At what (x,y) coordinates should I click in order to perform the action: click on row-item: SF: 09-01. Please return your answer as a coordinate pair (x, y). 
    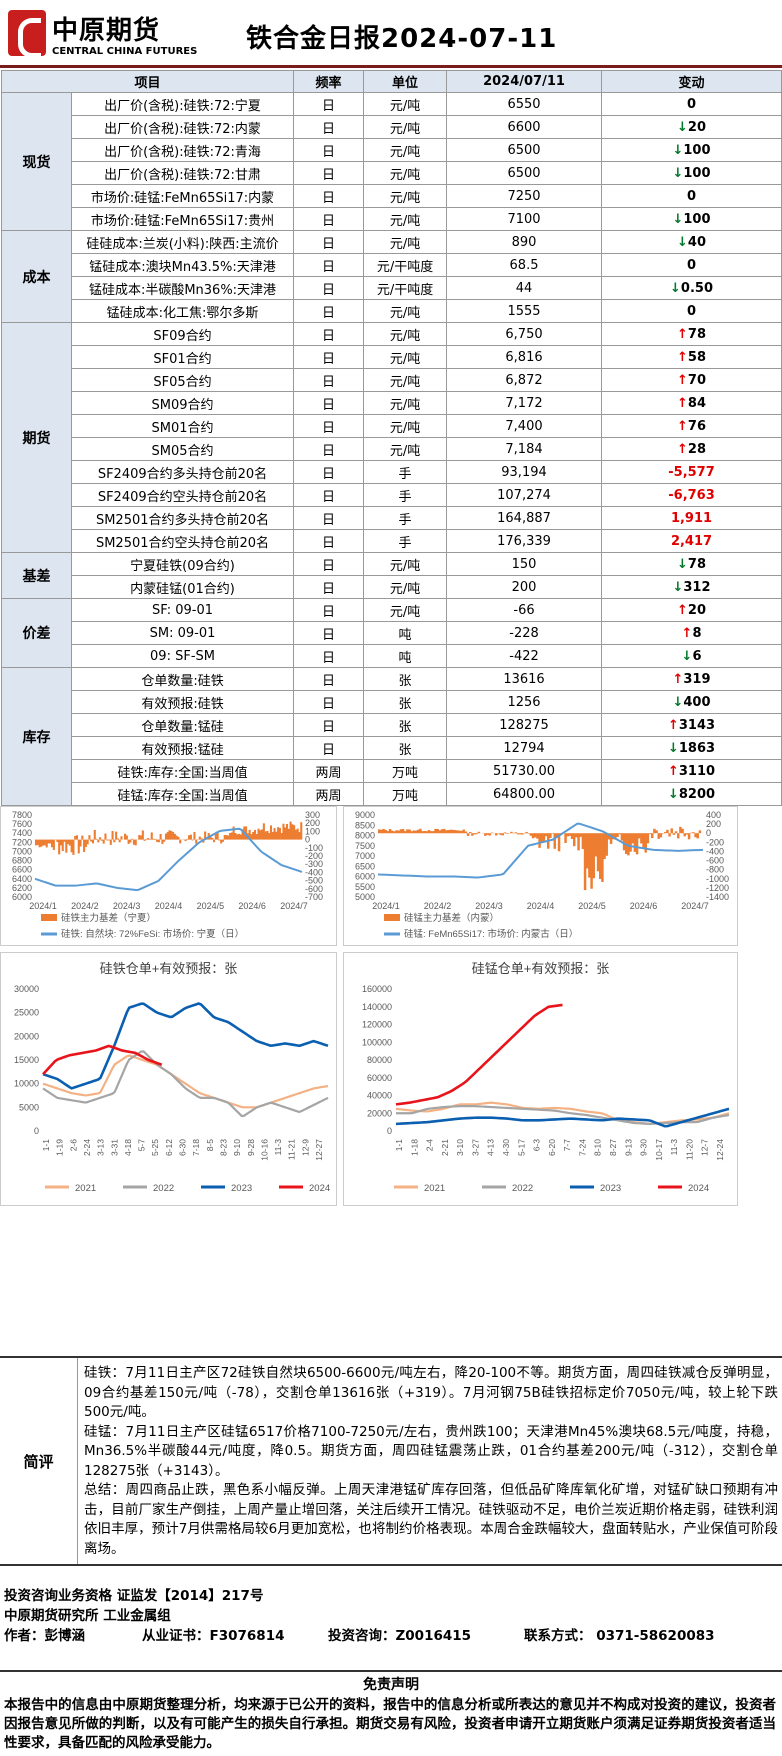
    Looking at the image, I should click on (182, 610).